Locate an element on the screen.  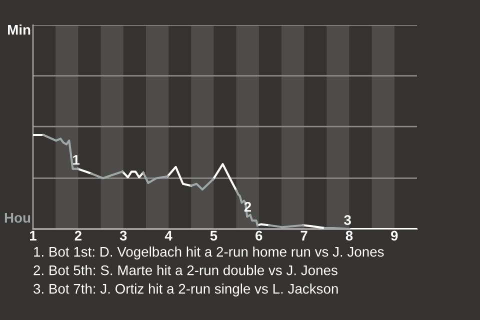
annotation: 1 is located at coordinates (76, 160).